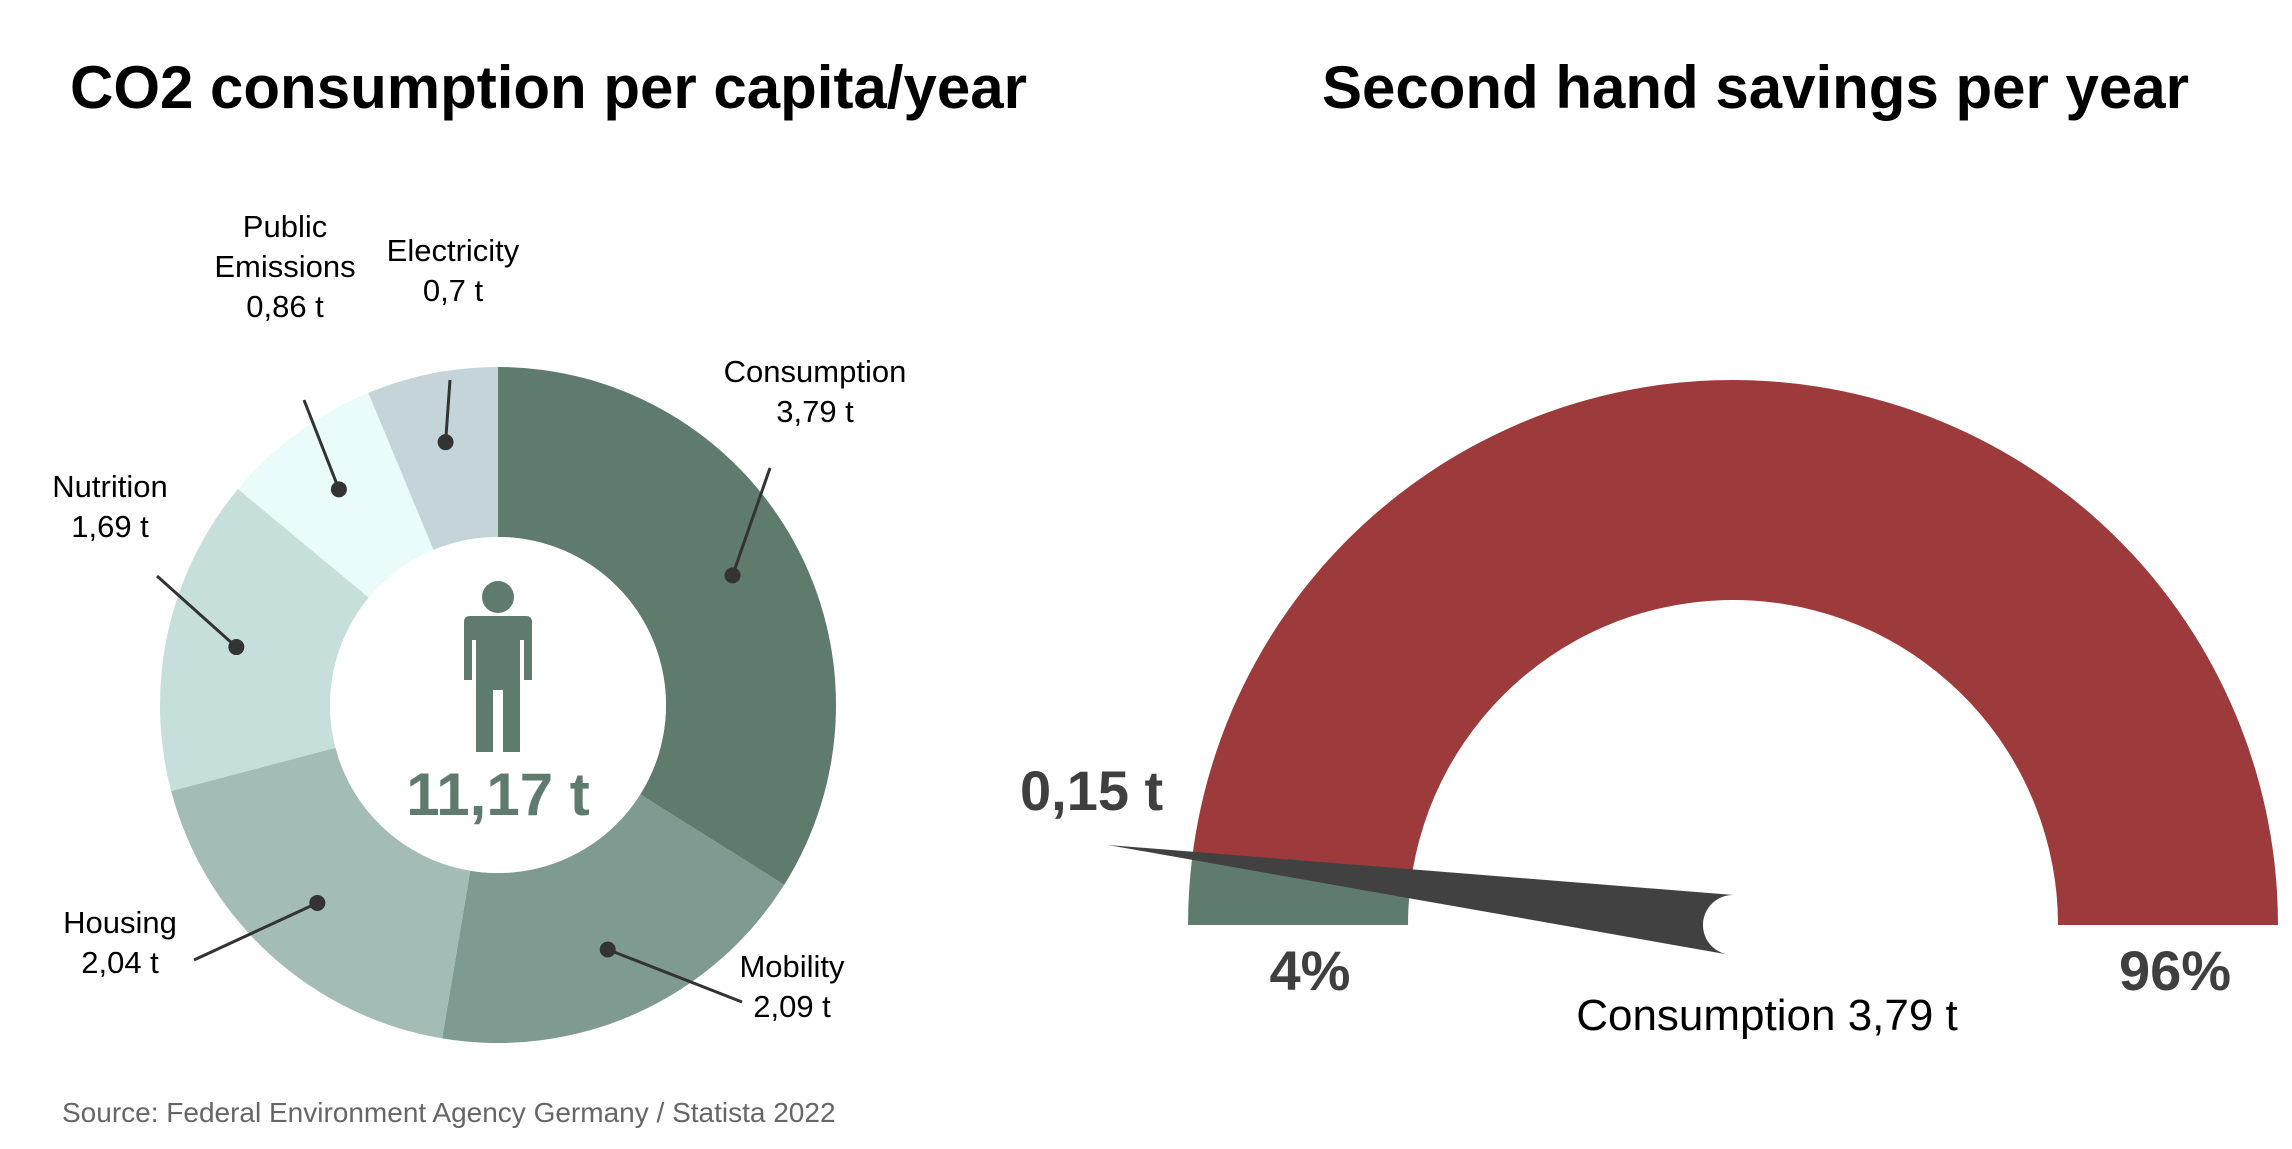 Image resolution: width=2292 pixels, height=1149 pixels. I want to click on slice-label: 3,79 t, so click(815, 411).